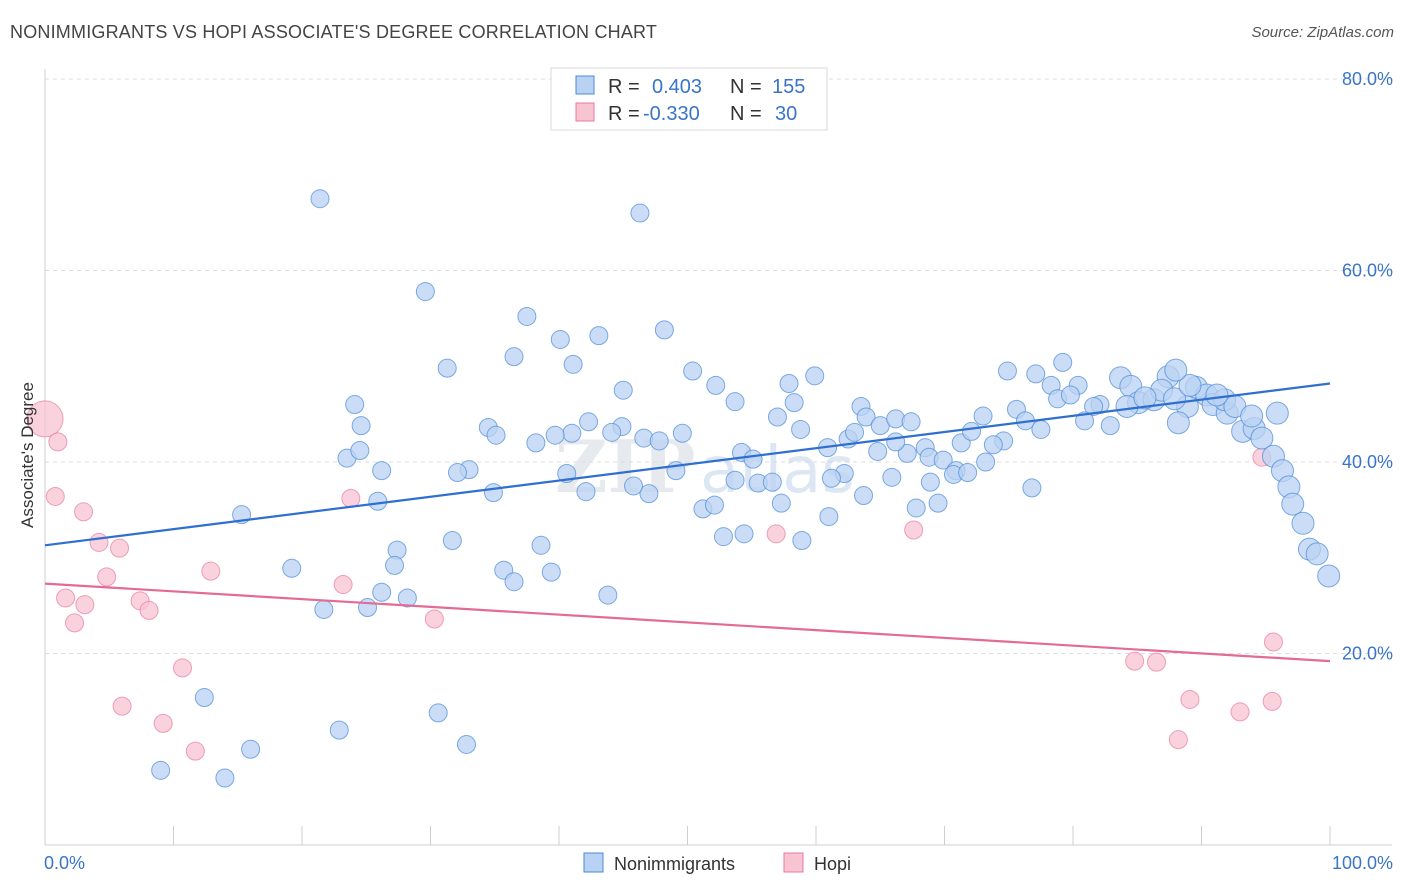 This screenshot has height=892, width=1406. Describe the element at coordinates (832, 864) in the screenshot. I see `bottom-legend-label: Hopi` at that location.